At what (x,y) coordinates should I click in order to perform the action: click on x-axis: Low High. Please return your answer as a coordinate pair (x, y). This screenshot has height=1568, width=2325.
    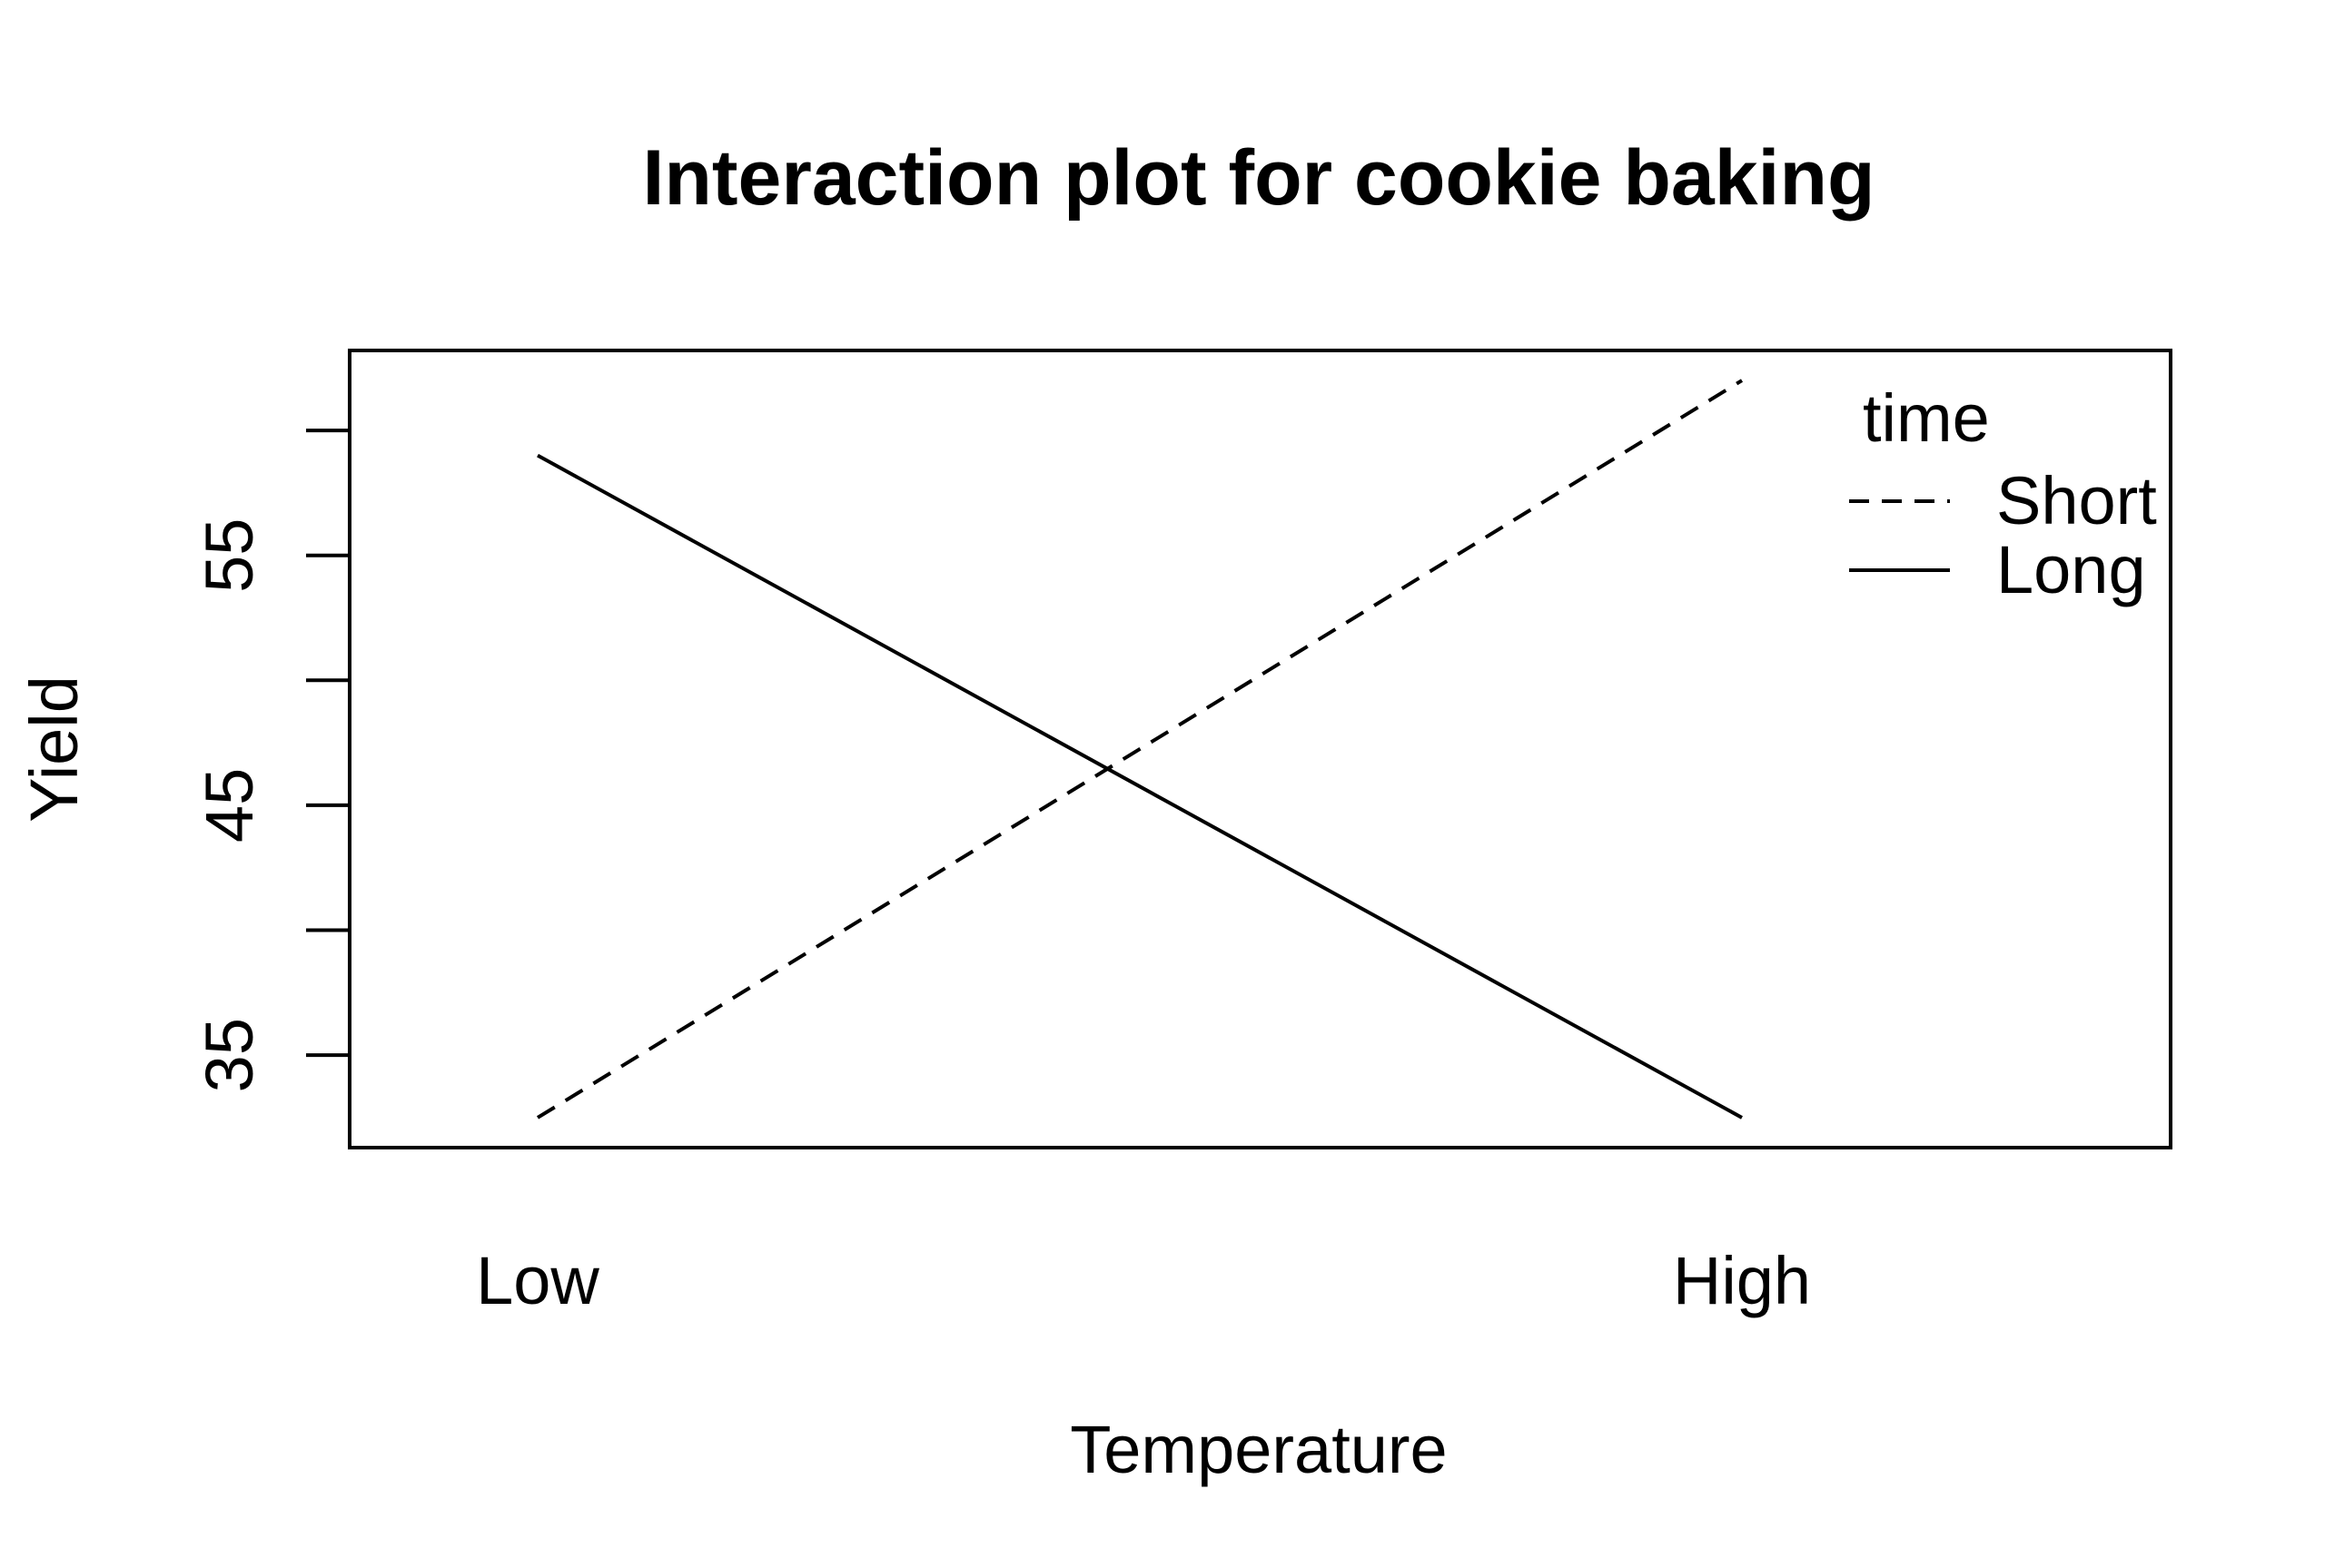
    Looking at the image, I should click on (1143, 1280).